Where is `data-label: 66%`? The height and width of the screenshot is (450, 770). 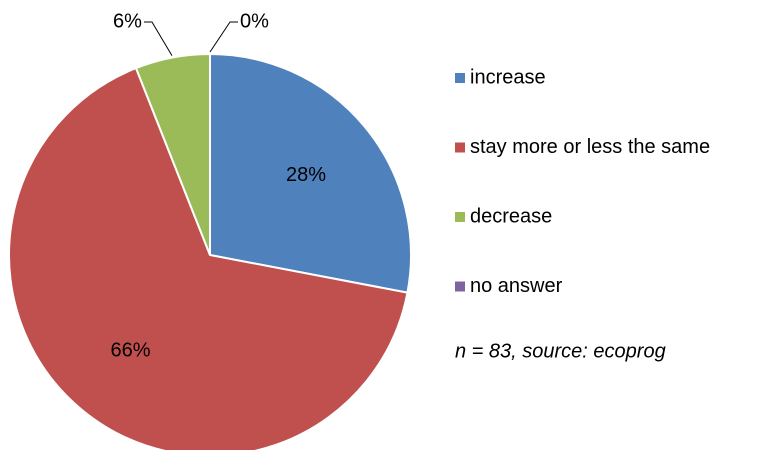
data-label: 66% is located at coordinates (131, 350).